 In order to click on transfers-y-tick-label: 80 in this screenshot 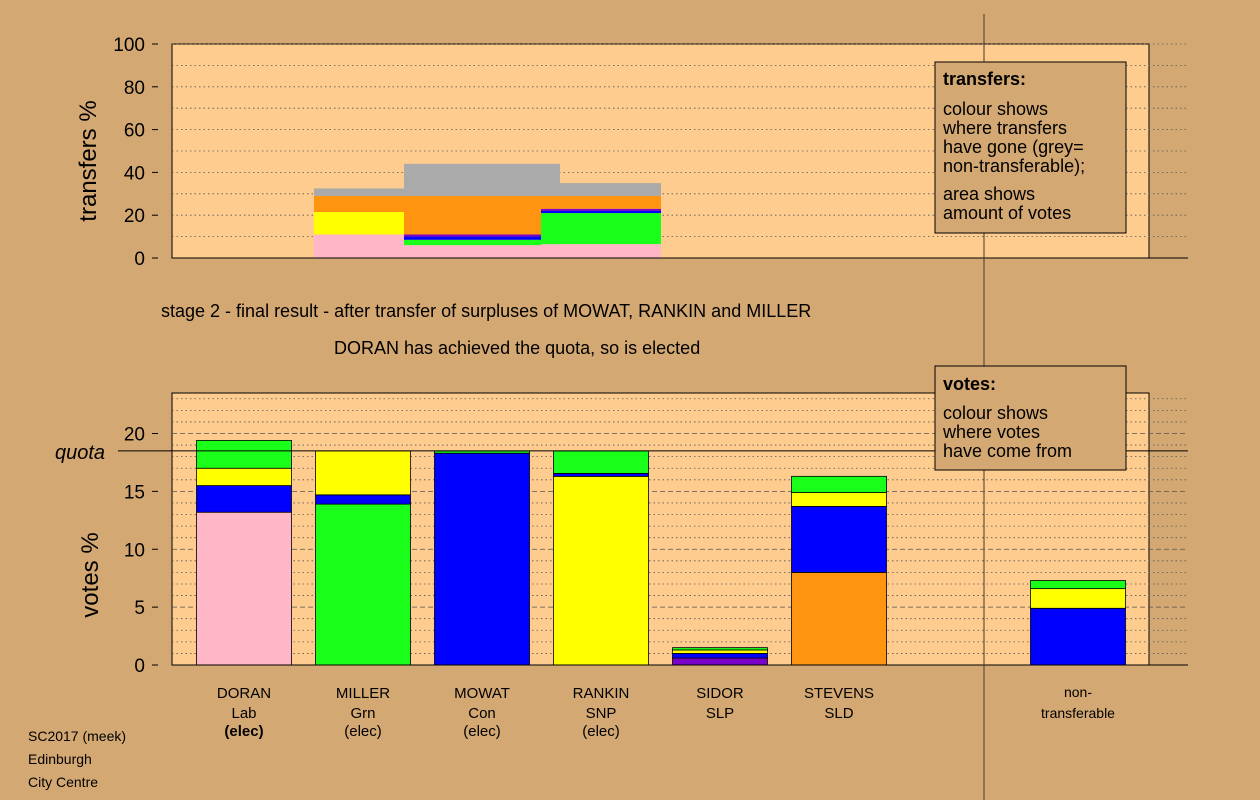, I will do `click(134, 88)`.